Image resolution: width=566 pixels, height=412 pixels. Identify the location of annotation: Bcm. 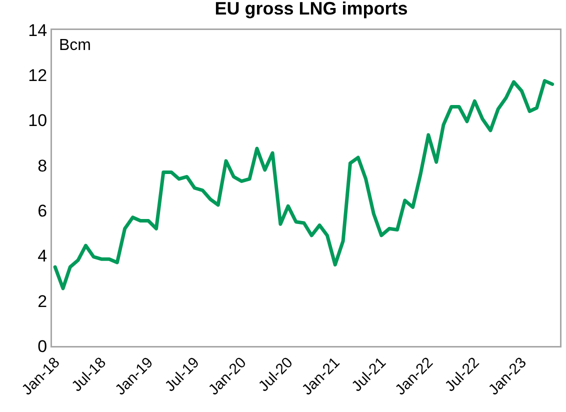
(75, 45).